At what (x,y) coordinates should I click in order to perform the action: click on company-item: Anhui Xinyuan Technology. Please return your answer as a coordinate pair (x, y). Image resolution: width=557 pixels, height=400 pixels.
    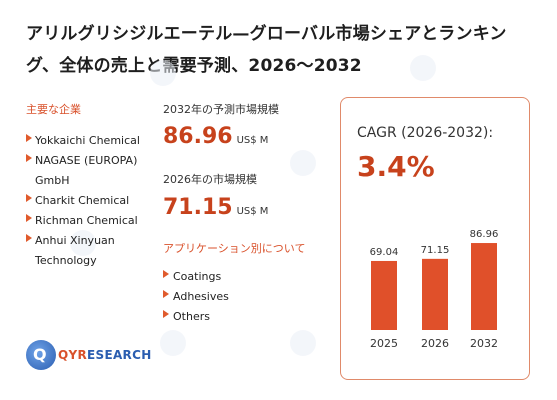
    Looking at the image, I should click on (91, 251).